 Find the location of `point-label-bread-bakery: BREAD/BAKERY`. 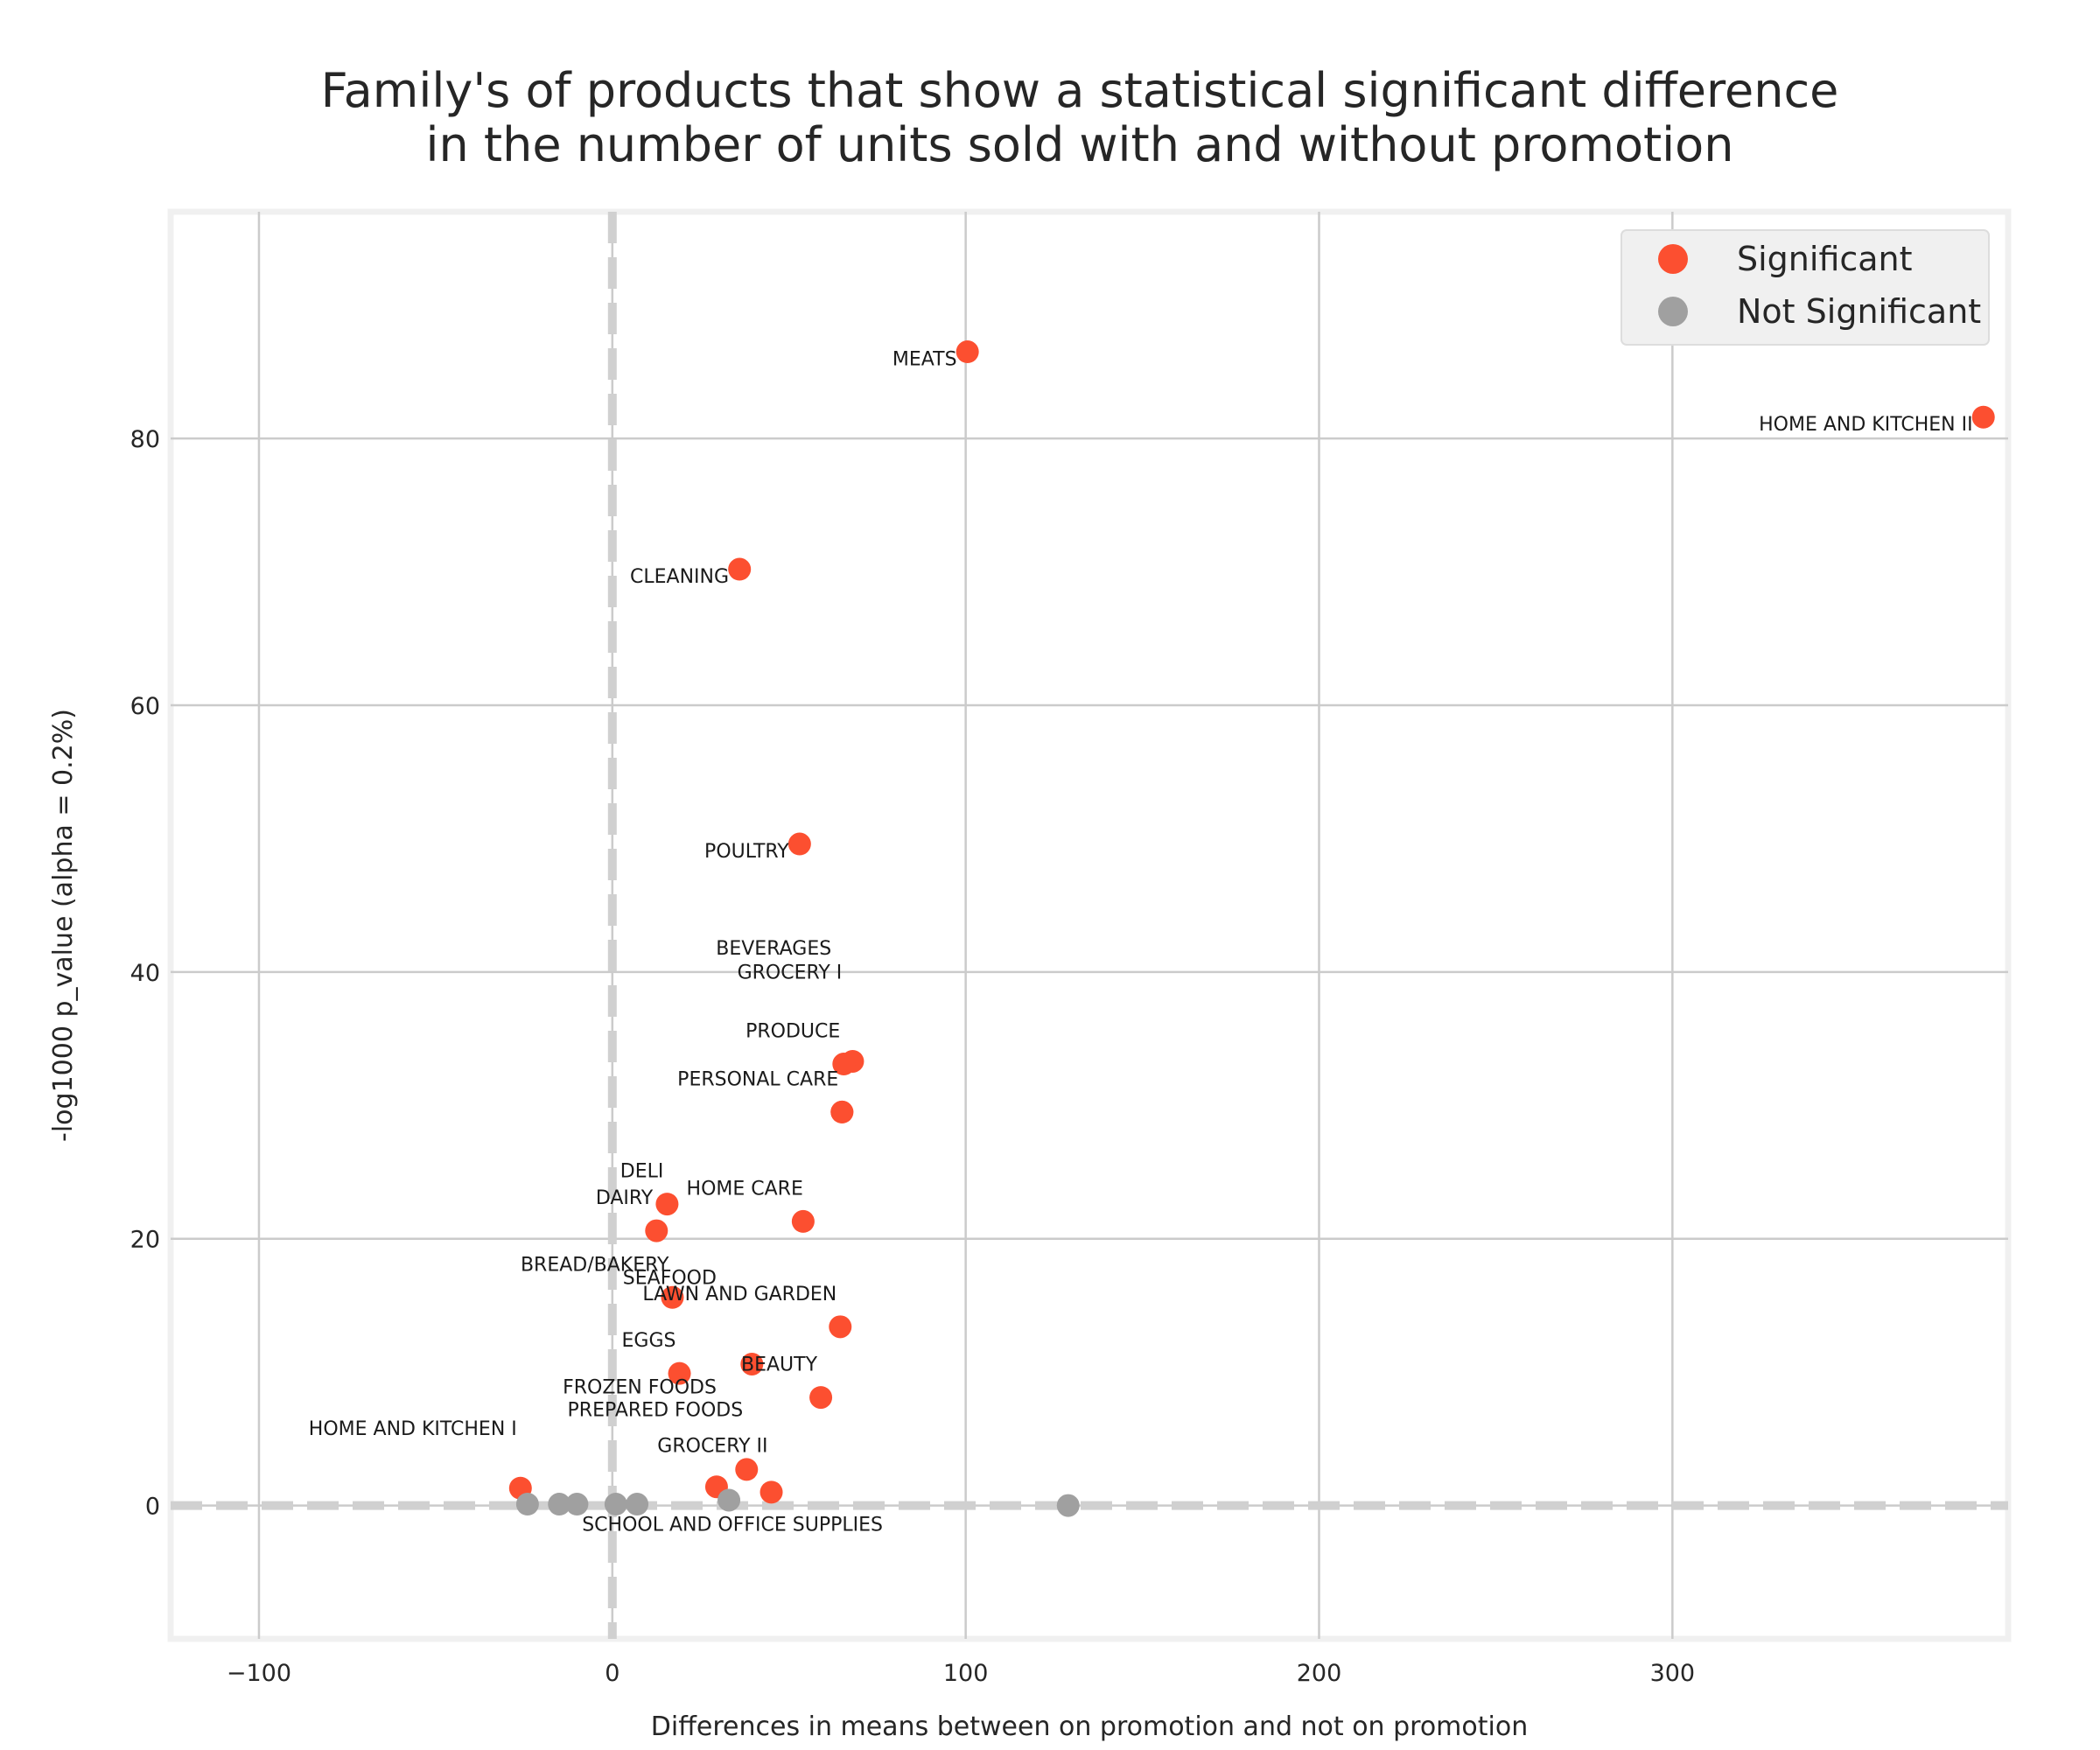

point-label-bread-bakery: BREAD/BAKERY is located at coordinates (595, 1265).